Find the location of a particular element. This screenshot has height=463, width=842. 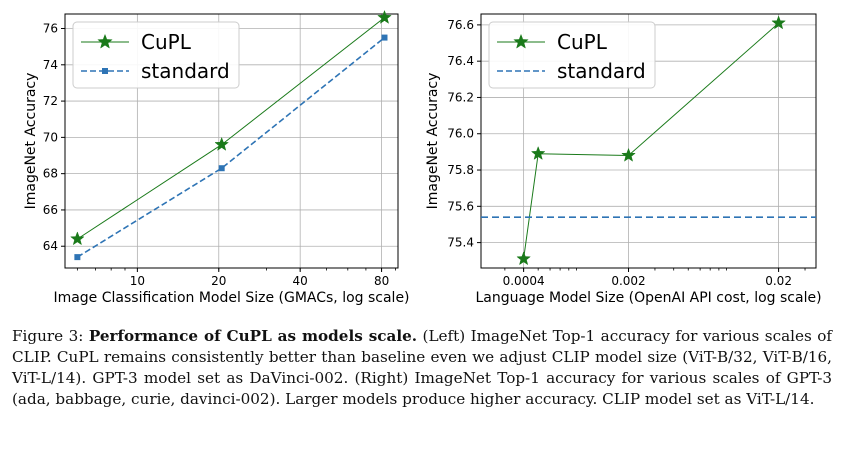

x-tick-label: 10 is located at coordinates (137, 281).